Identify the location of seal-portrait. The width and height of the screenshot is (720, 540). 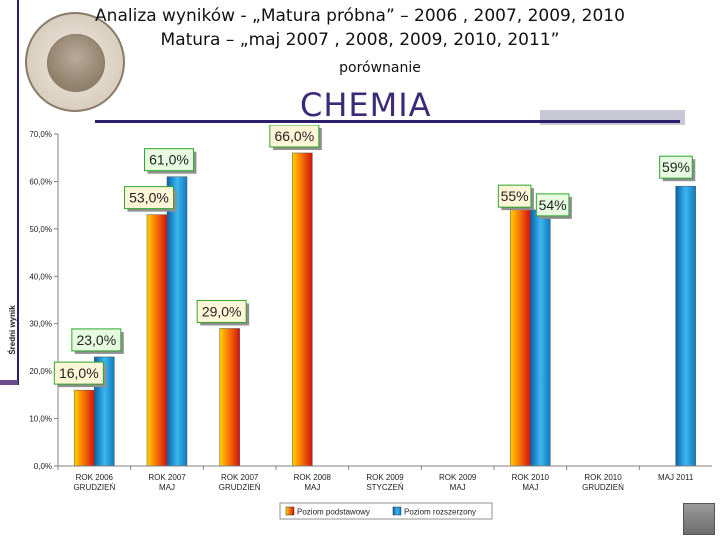
(76, 63).